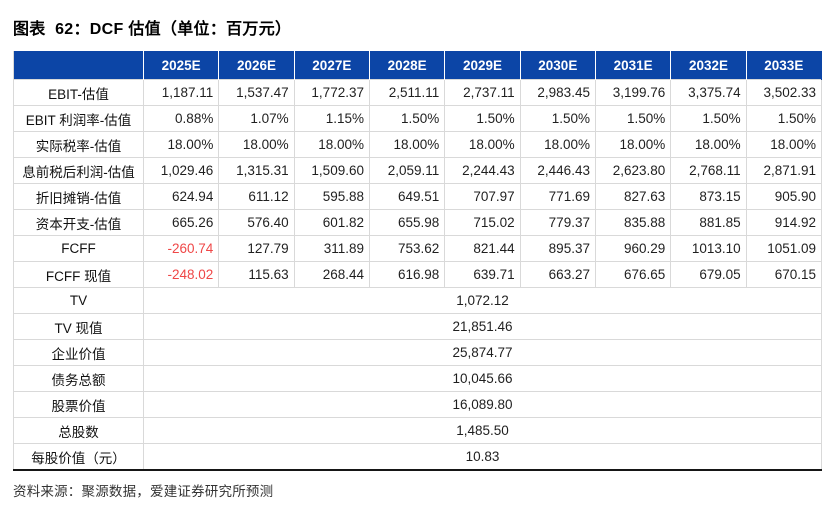 The width and height of the screenshot is (833, 505). I want to click on value-cell: 268.44, so click(331, 274).